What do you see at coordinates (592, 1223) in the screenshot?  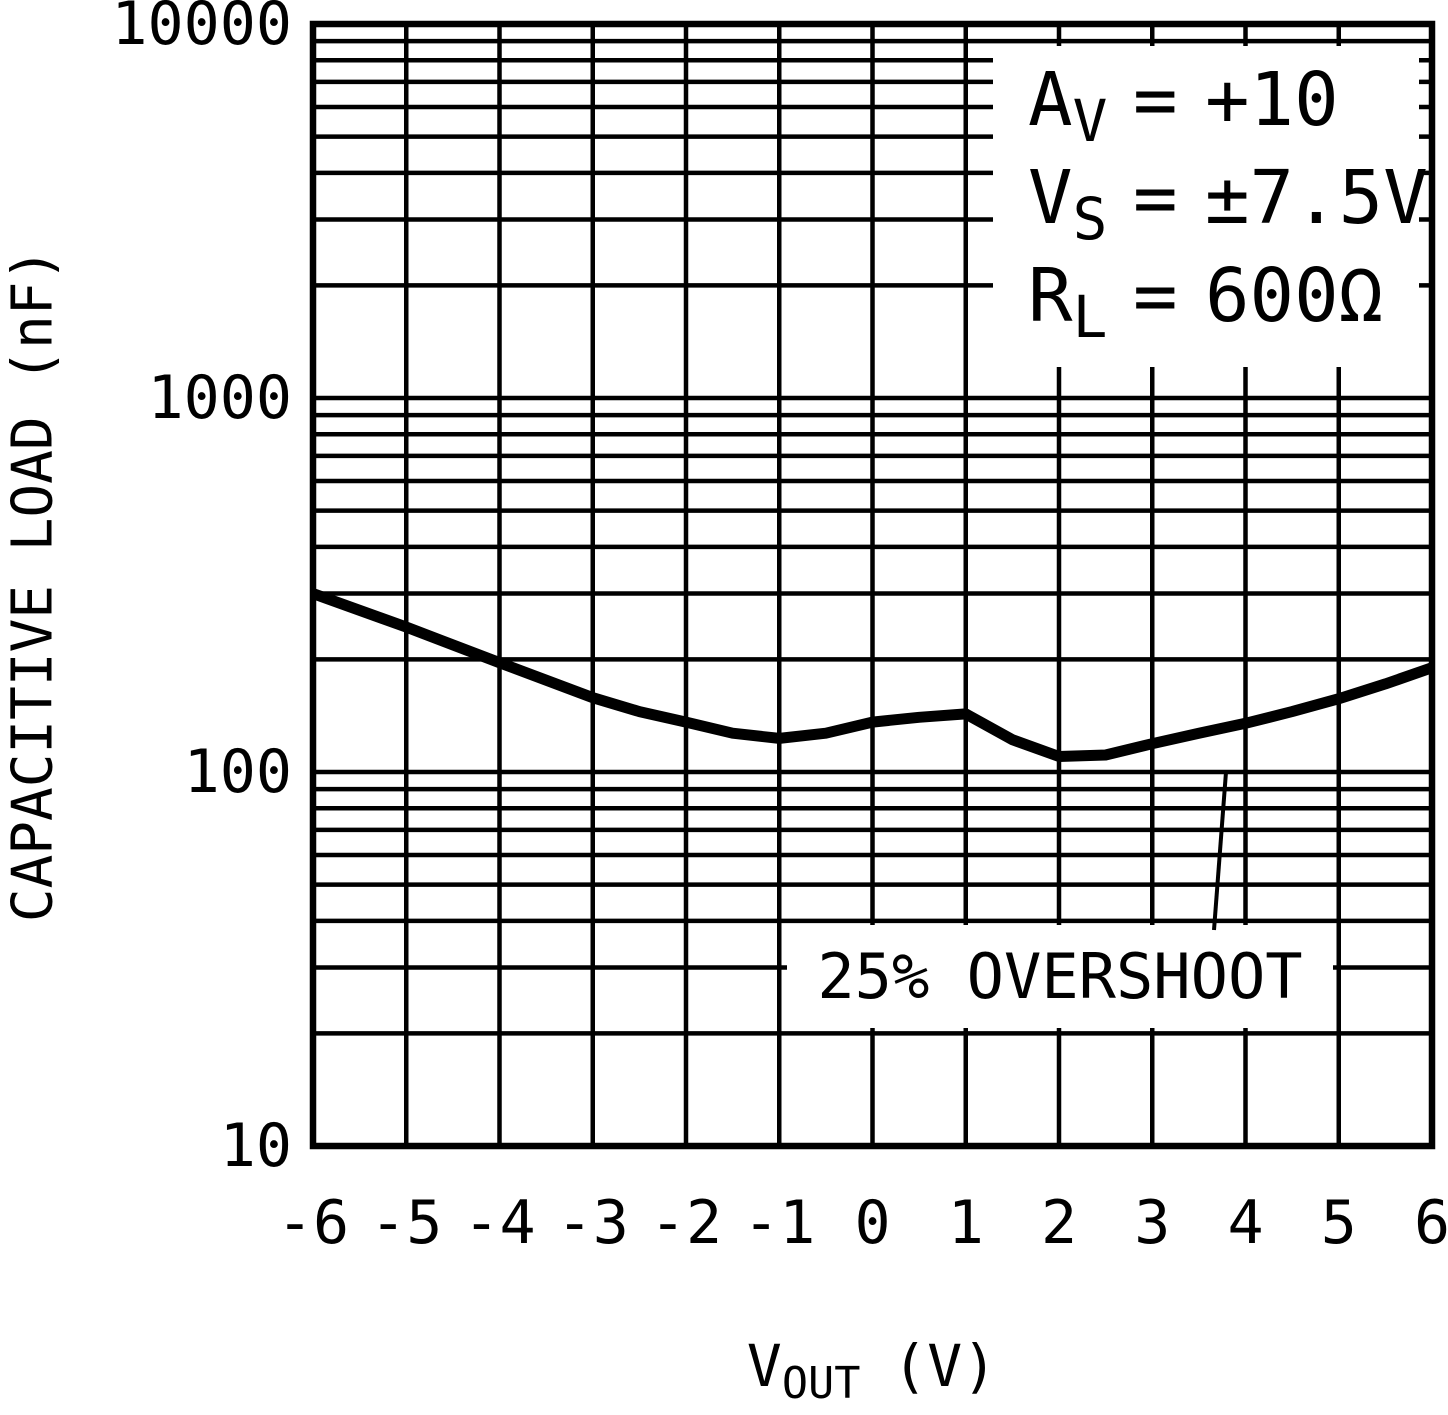 I see `x-tick-label: -3` at bounding box center [592, 1223].